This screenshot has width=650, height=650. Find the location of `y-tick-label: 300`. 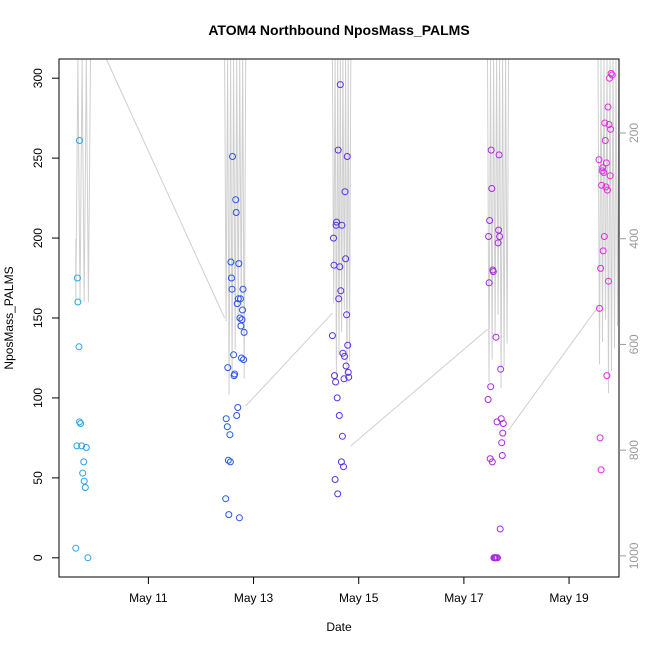

y-tick-label: 300 is located at coordinates (38, 78).